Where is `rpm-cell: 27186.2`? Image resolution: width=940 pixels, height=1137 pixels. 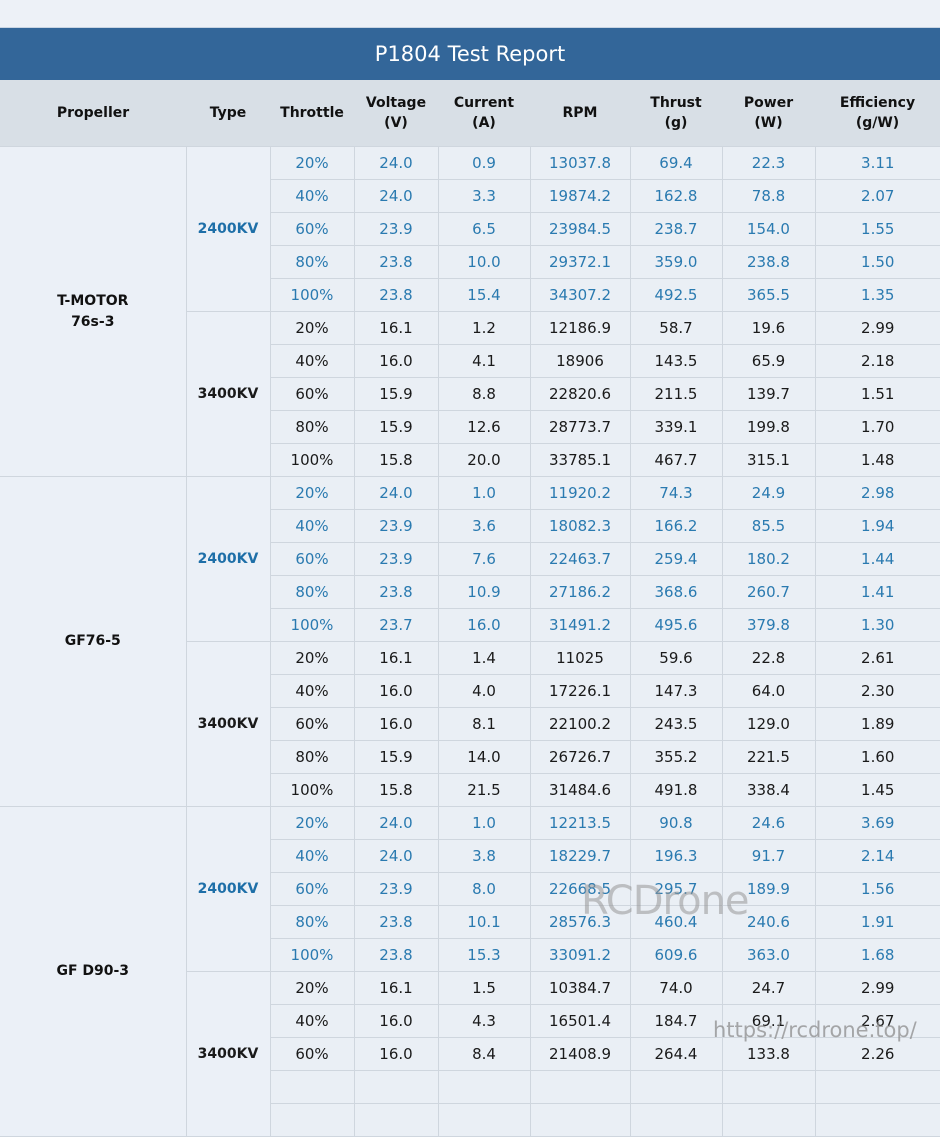 rpm-cell: 27186.2 is located at coordinates (580, 592).